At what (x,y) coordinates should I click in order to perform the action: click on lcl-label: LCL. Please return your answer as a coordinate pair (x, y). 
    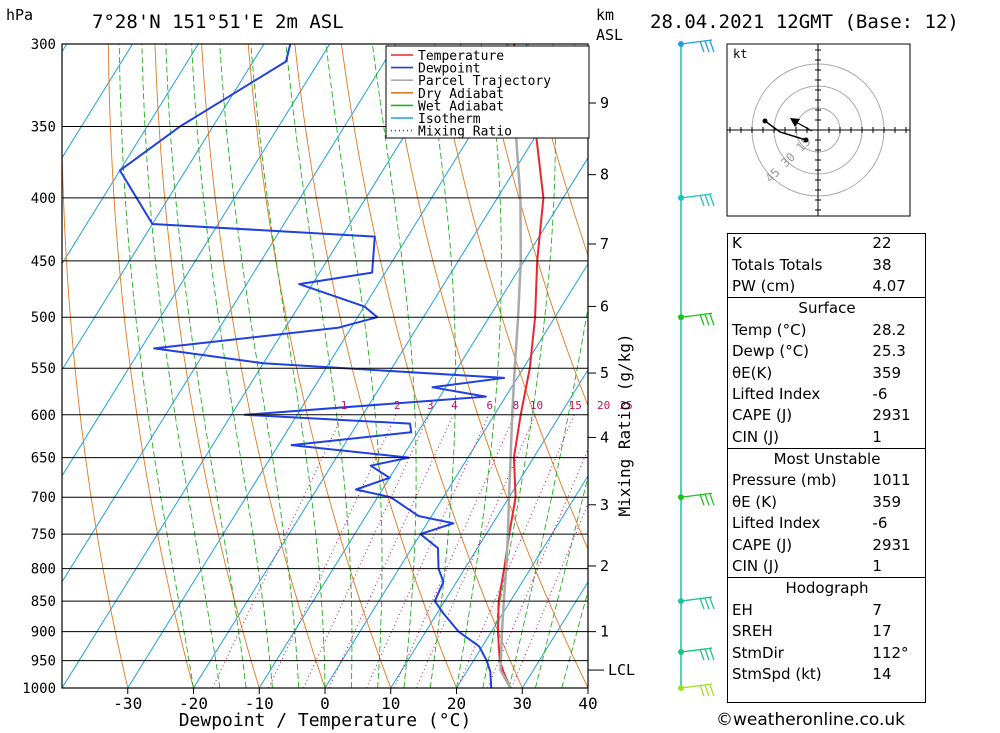
    Looking at the image, I should click on (621, 670).